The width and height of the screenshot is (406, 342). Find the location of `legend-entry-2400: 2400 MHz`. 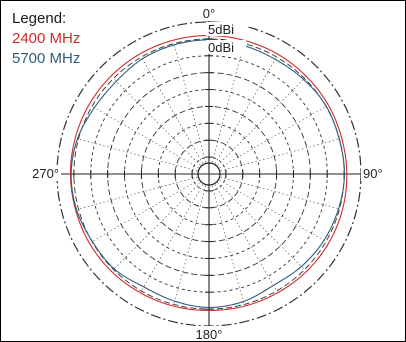

legend-entry-2400: 2400 MHz is located at coordinates (46, 38).